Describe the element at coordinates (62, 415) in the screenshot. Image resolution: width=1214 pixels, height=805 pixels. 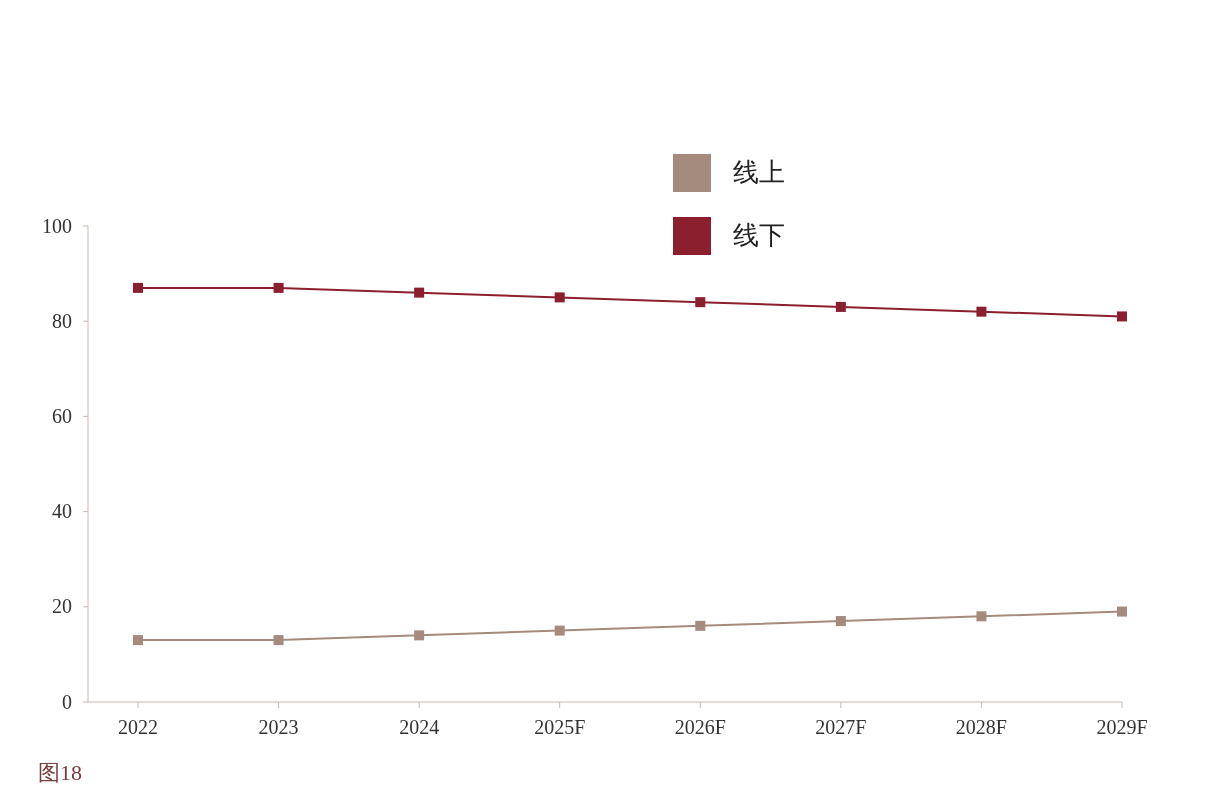
I see `y-tick-label: 60` at that location.